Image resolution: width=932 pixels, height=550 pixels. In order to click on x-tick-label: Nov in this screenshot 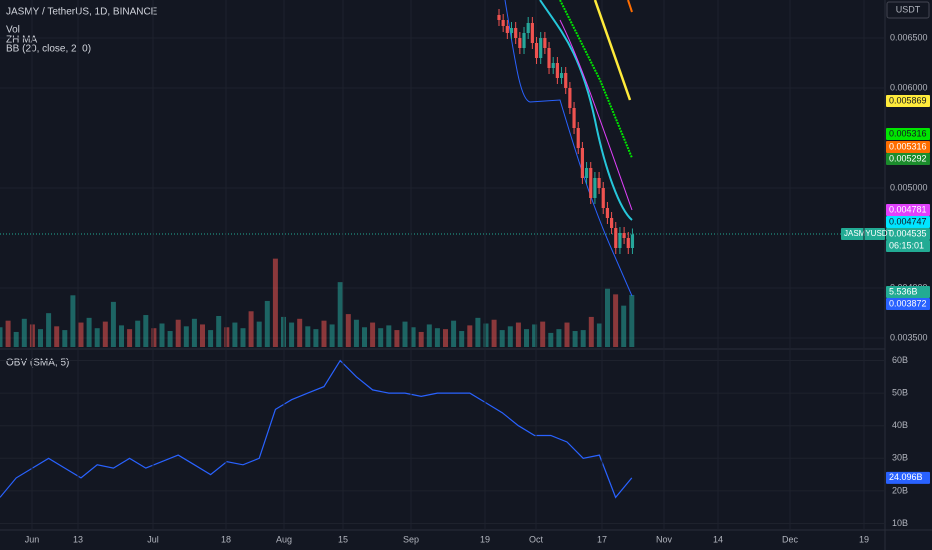, I will do `click(664, 539)`.